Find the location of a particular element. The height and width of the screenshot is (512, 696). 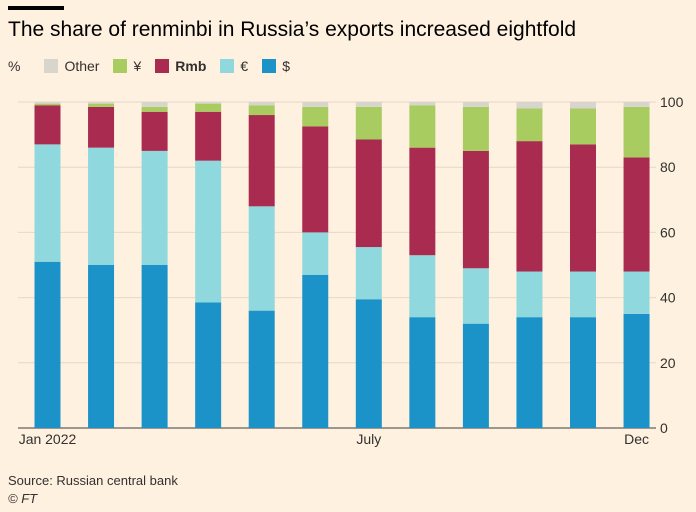

legend-swatch-dollar is located at coordinates (269, 66).